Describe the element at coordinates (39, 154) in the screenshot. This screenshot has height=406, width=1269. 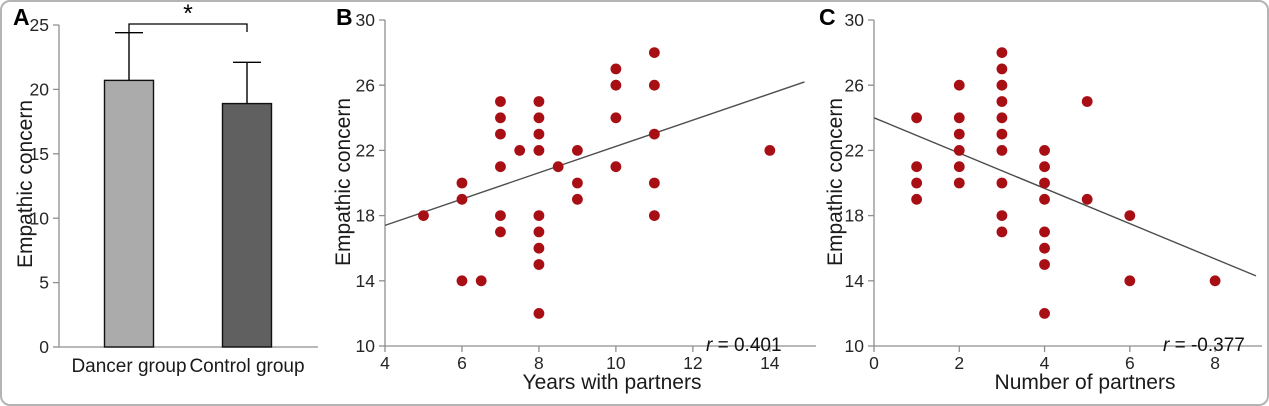
I see `y-tick-label: 15` at that location.